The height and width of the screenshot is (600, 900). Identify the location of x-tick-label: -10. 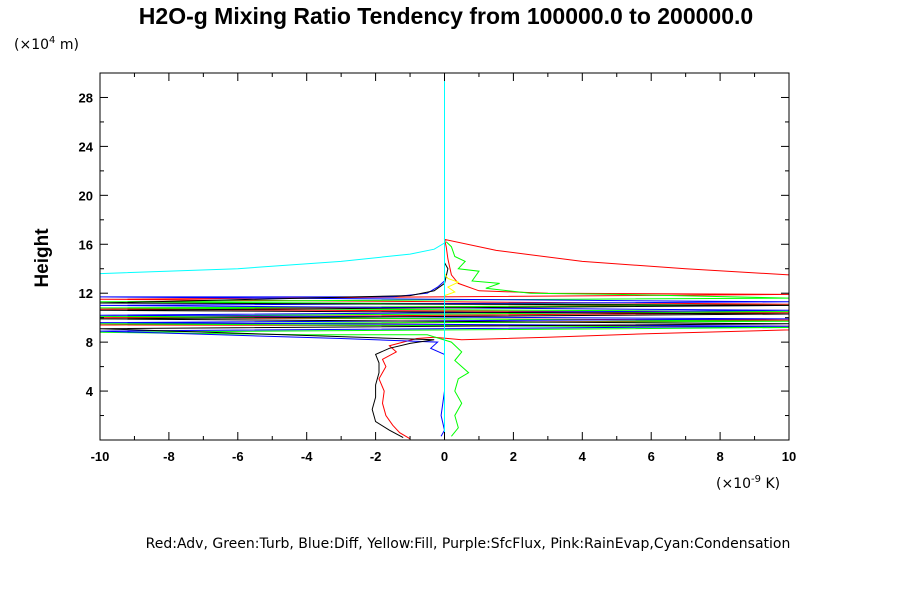
(100, 456).